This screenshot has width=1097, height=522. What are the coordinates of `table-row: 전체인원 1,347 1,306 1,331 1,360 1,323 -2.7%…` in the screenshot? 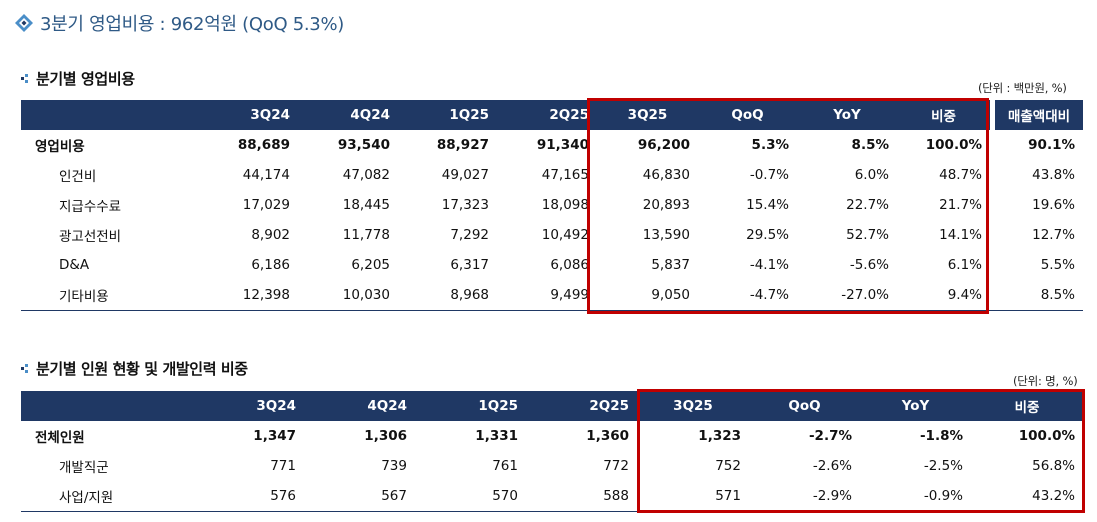 It's located at (552, 436).